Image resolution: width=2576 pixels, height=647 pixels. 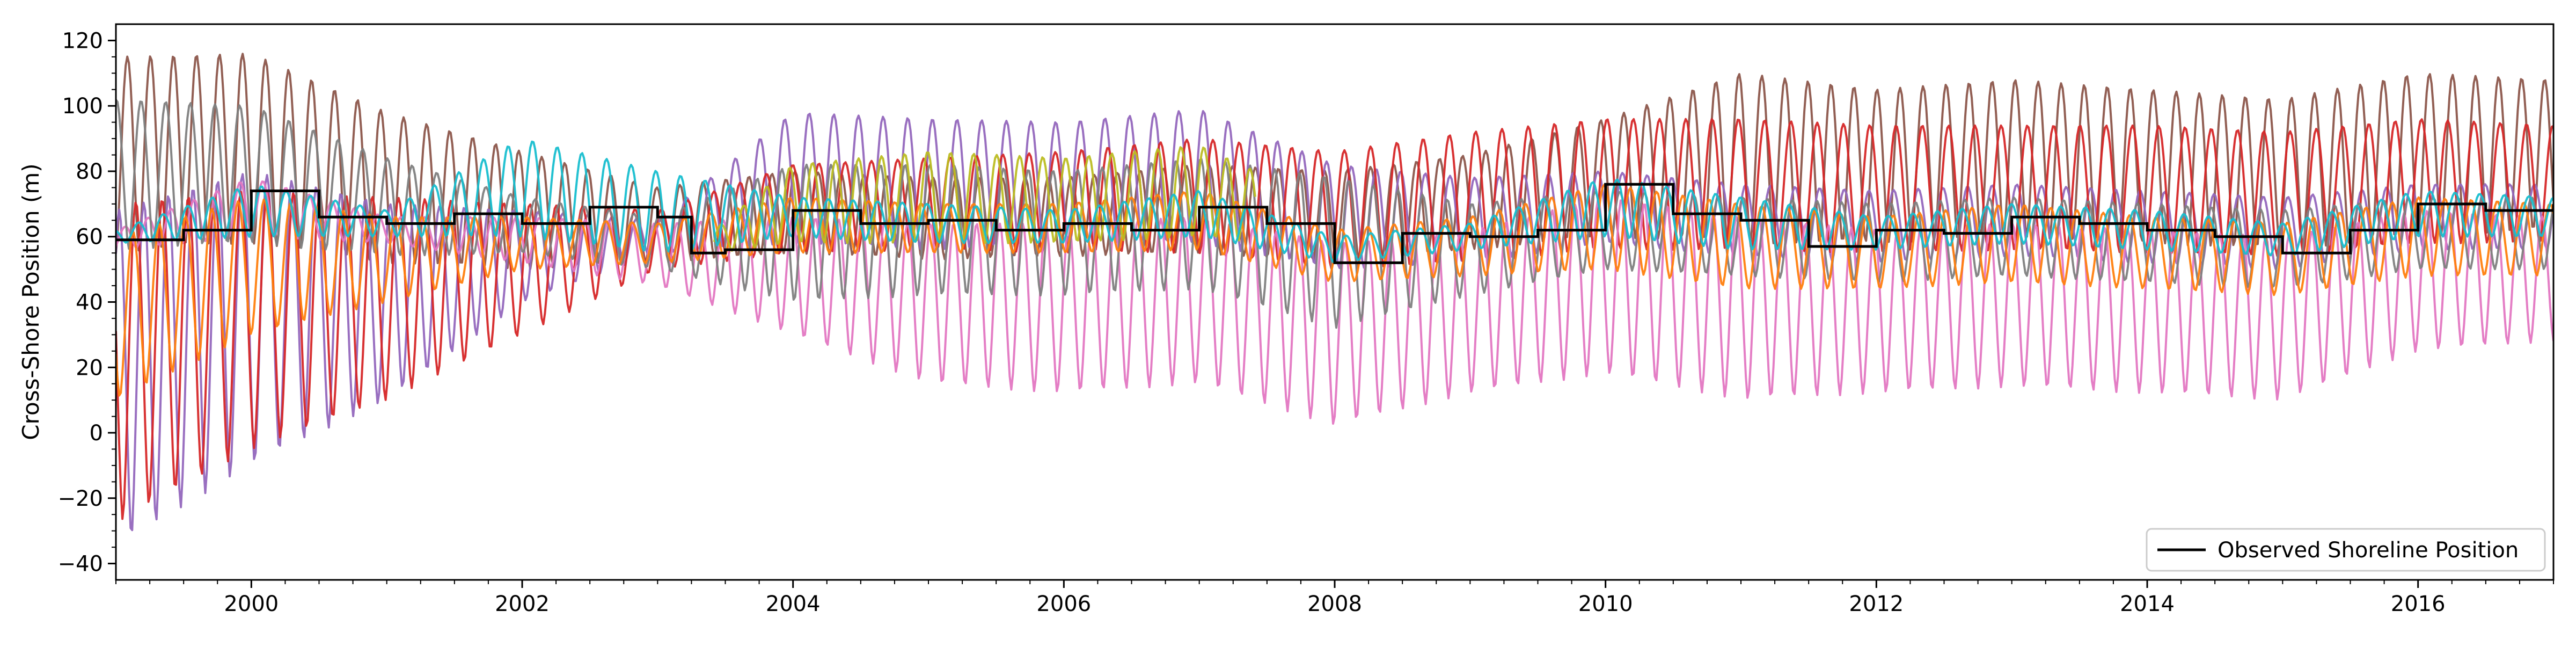 What do you see at coordinates (1063, 604) in the screenshot?
I see `x-tick-label: 2006` at bounding box center [1063, 604].